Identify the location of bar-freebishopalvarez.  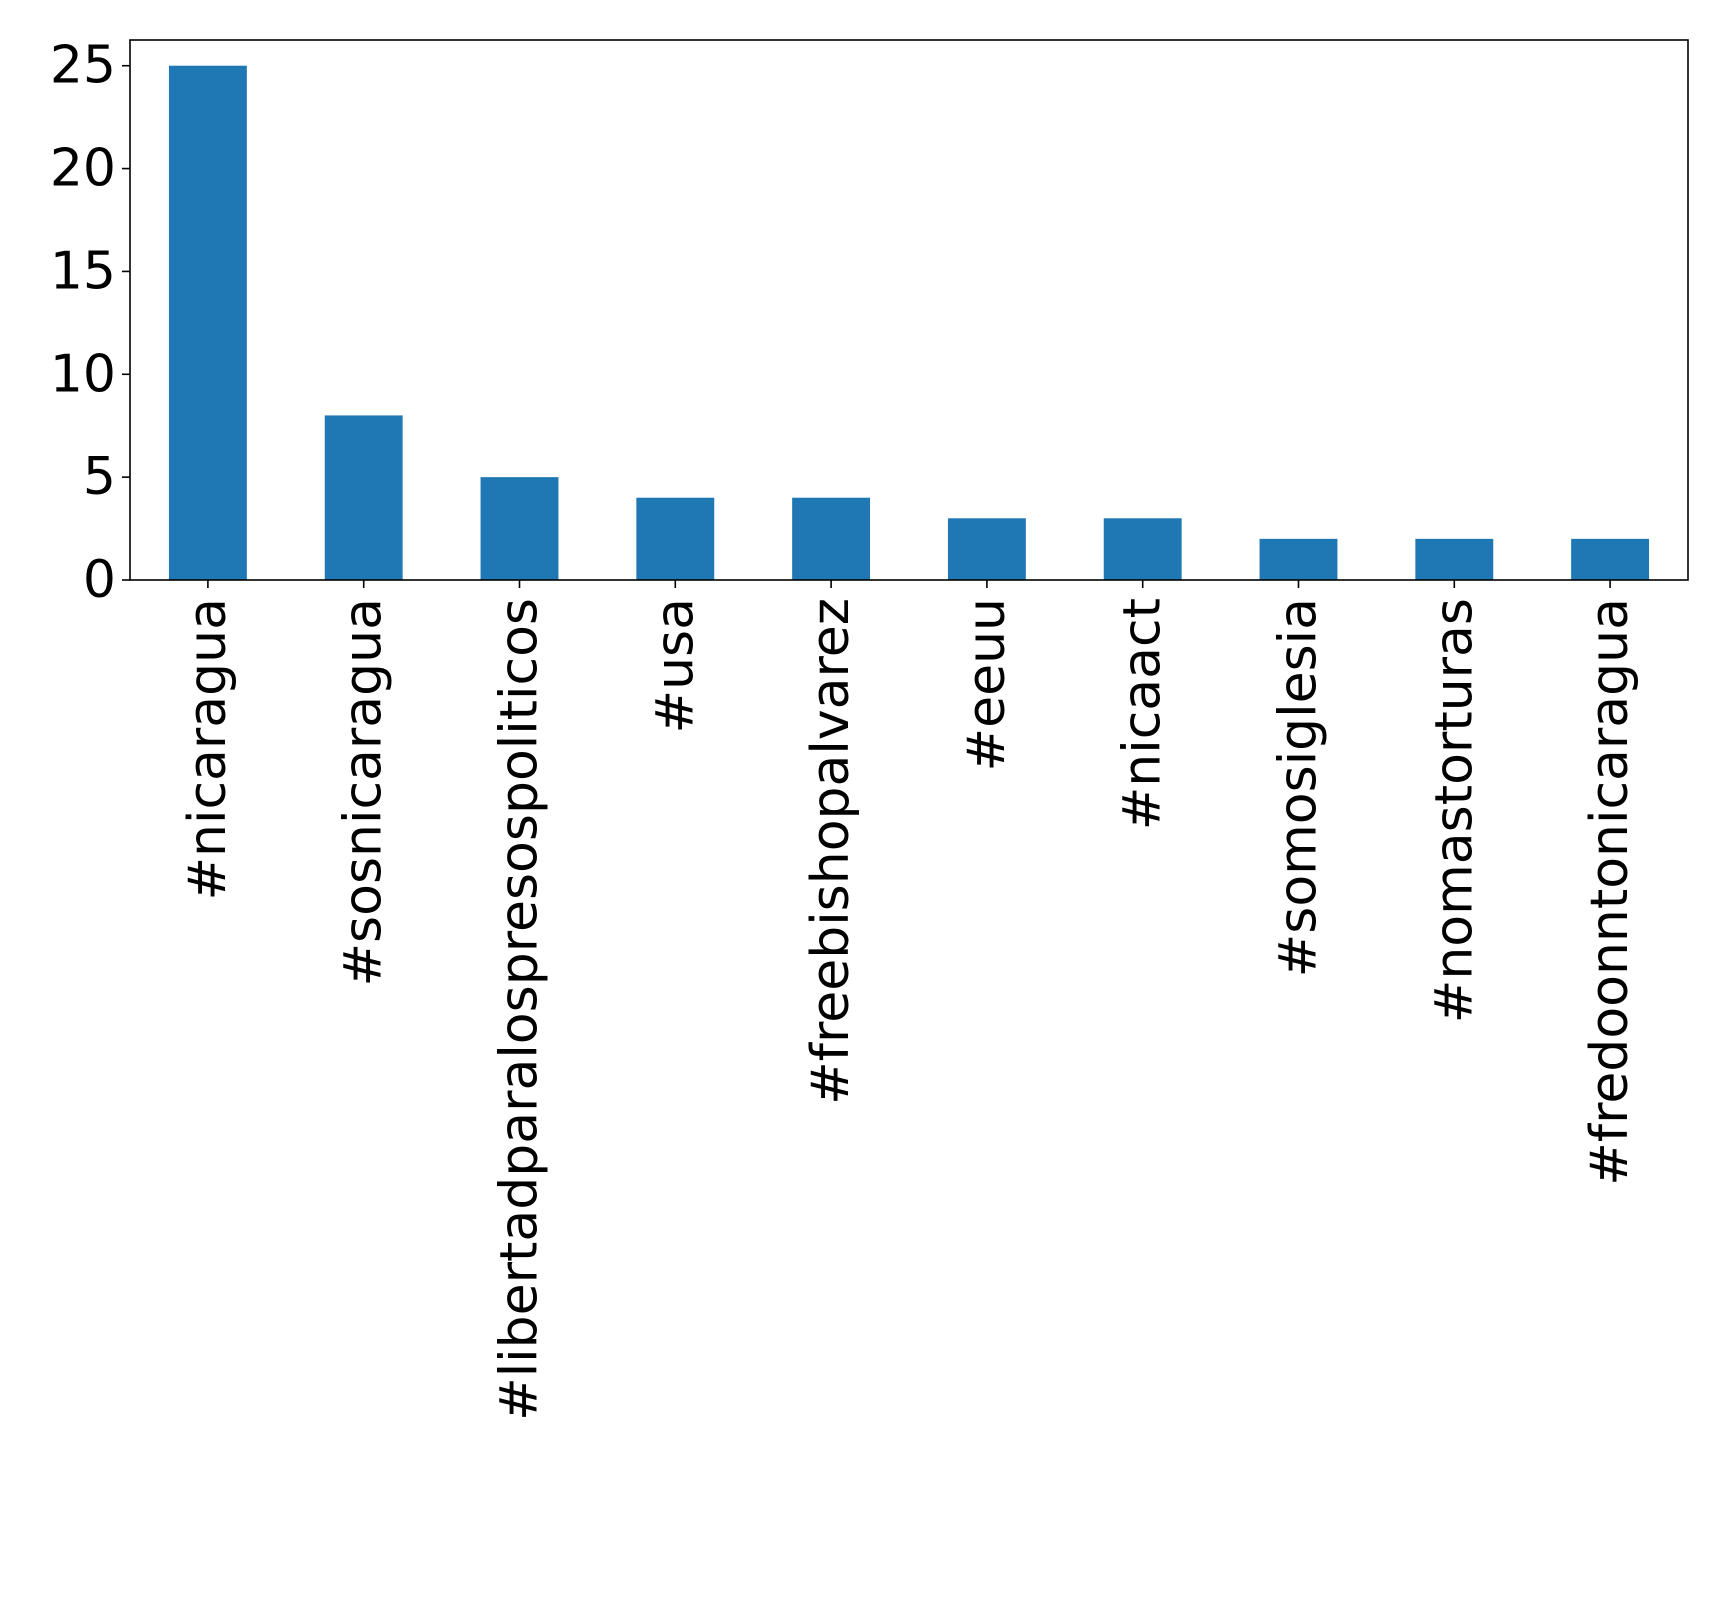
(831, 538).